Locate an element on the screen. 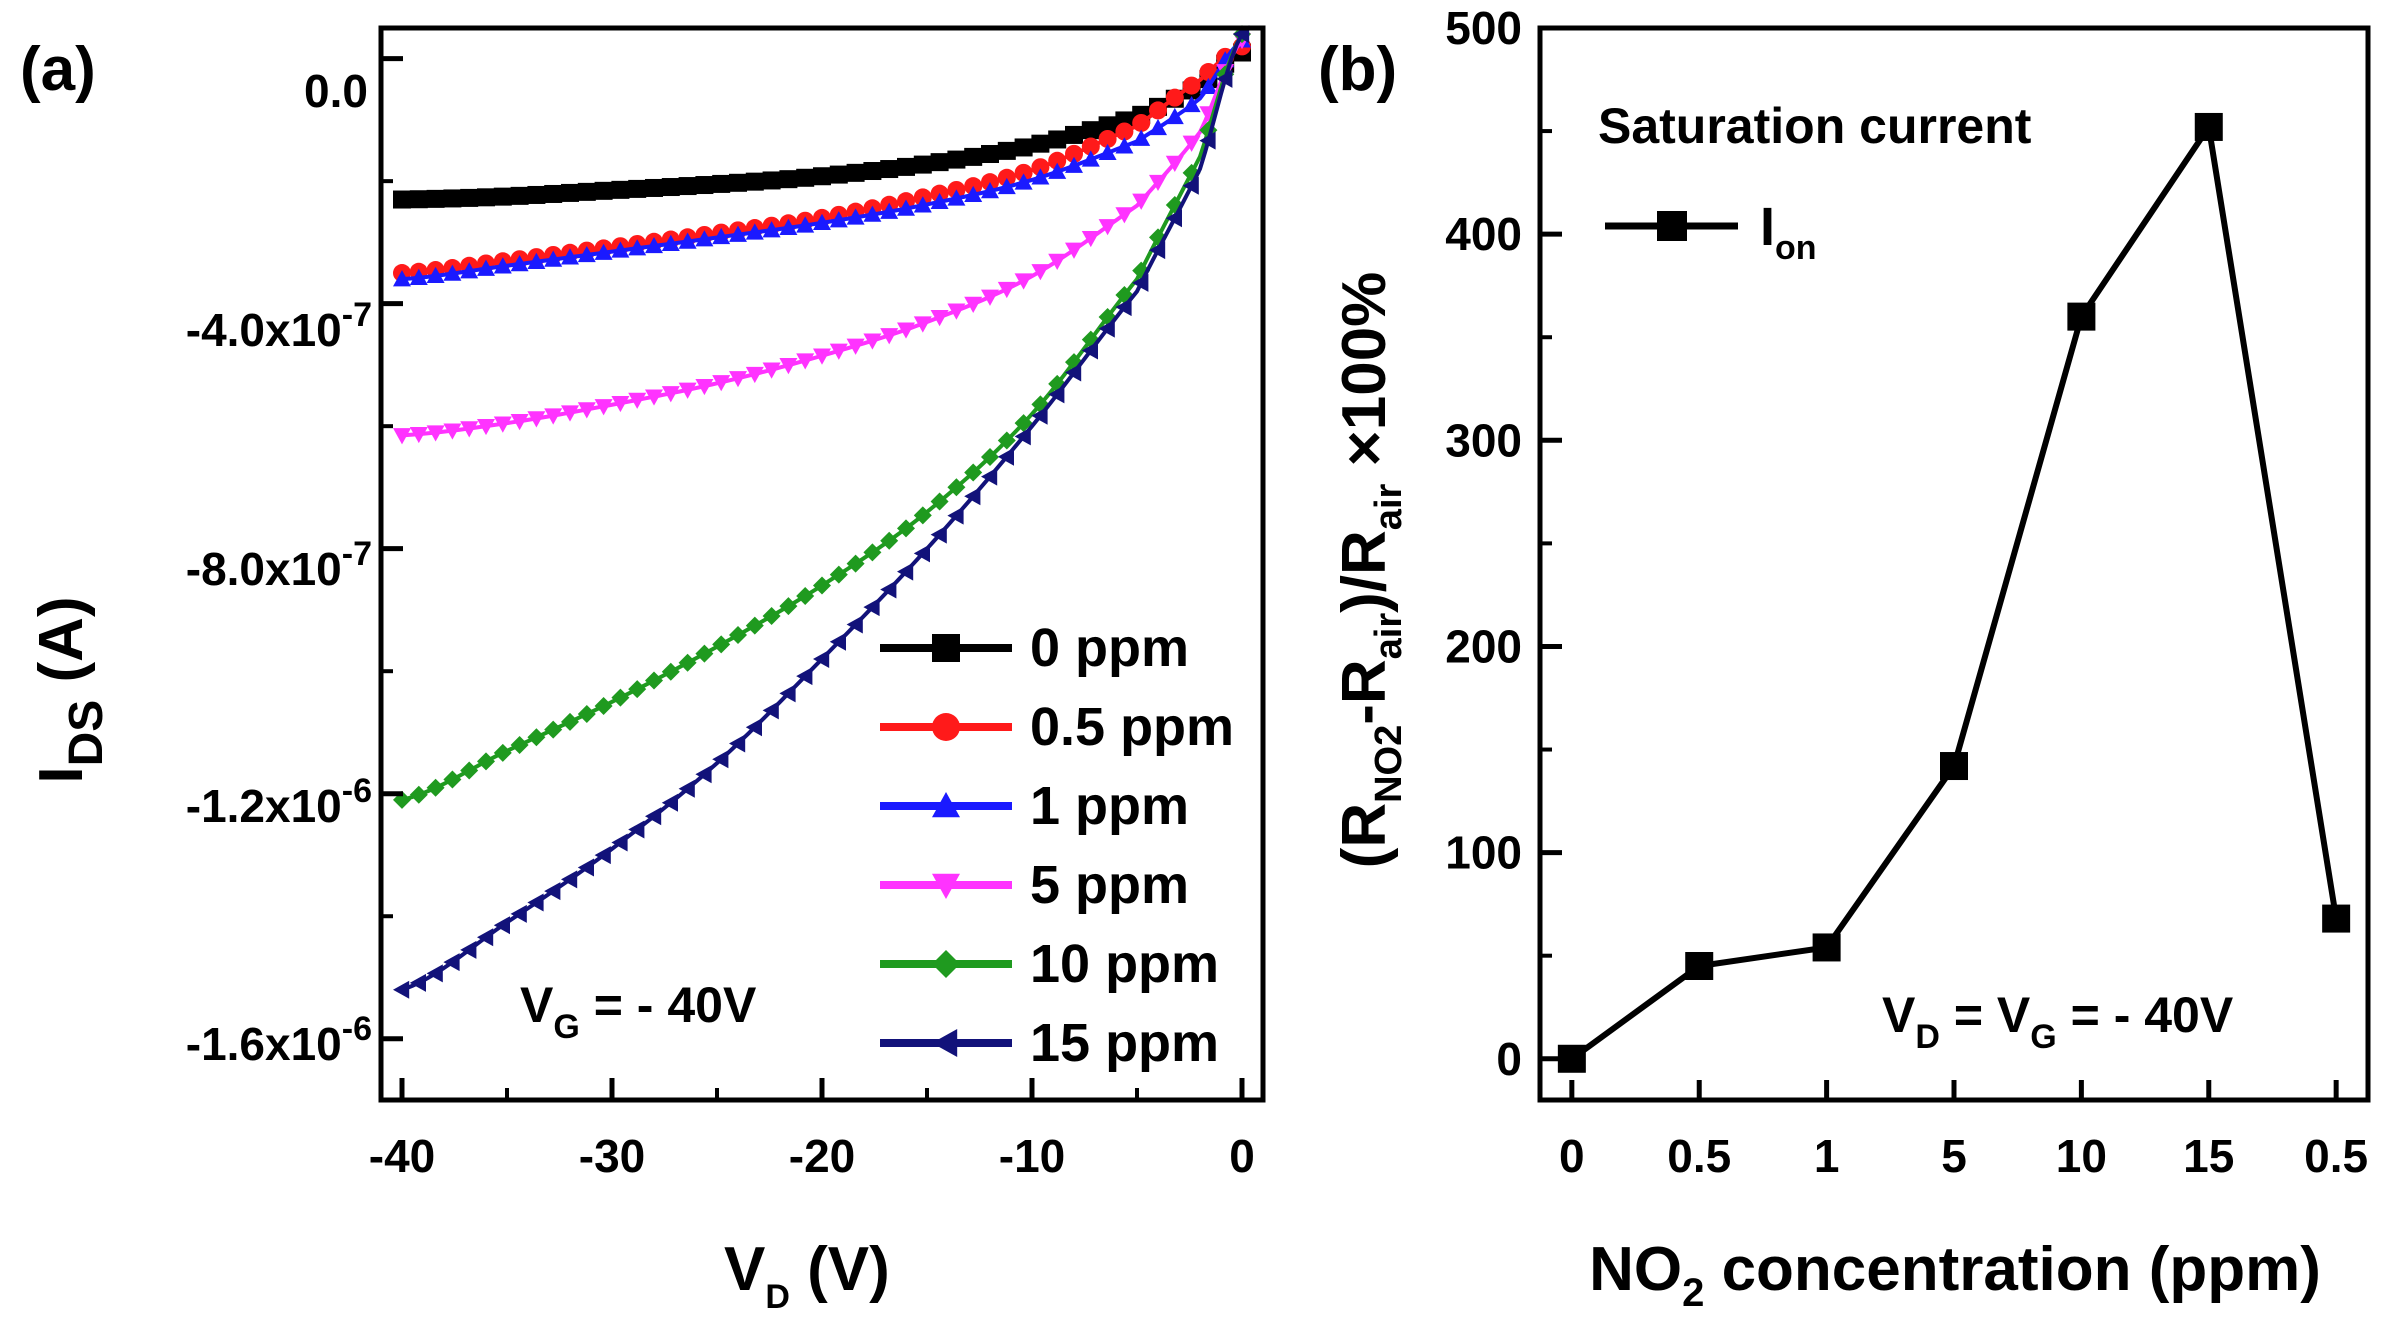  x-tick-label: -30 is located at coordinates (612, 1156).